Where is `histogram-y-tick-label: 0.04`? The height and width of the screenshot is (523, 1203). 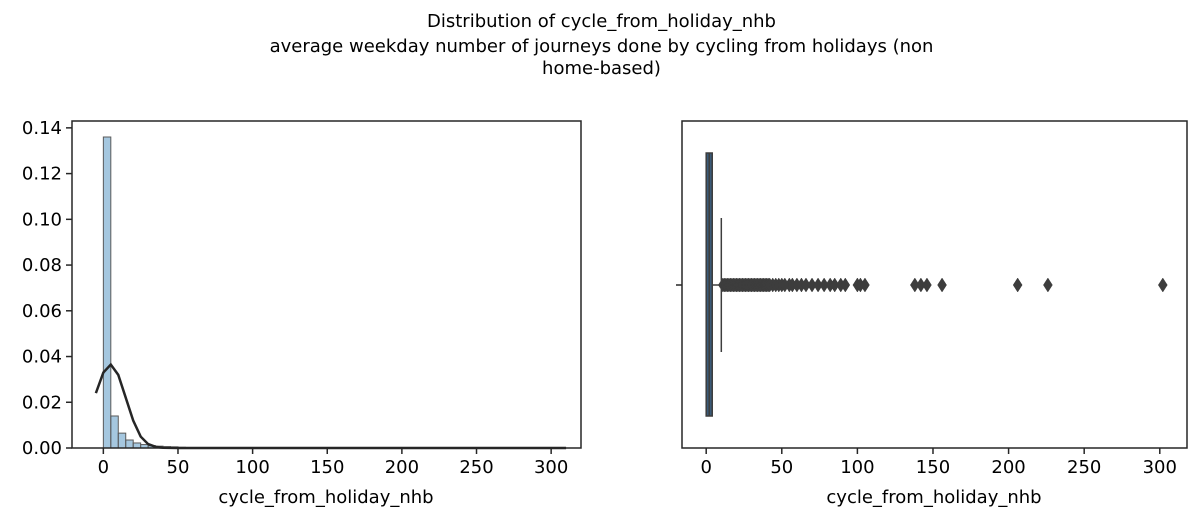
histogram-y-tick-label: 0.04 is located at coordinates (42, 357).